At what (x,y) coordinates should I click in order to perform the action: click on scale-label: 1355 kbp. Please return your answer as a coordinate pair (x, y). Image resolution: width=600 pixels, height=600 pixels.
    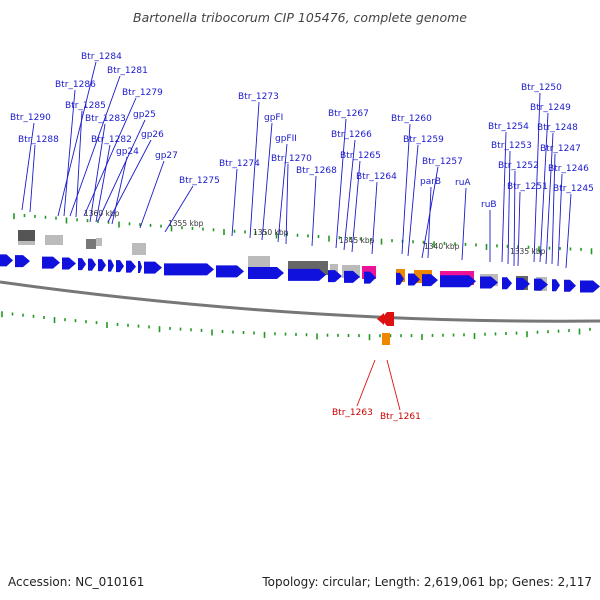
    Looking at the image, I should click on (186, 223).